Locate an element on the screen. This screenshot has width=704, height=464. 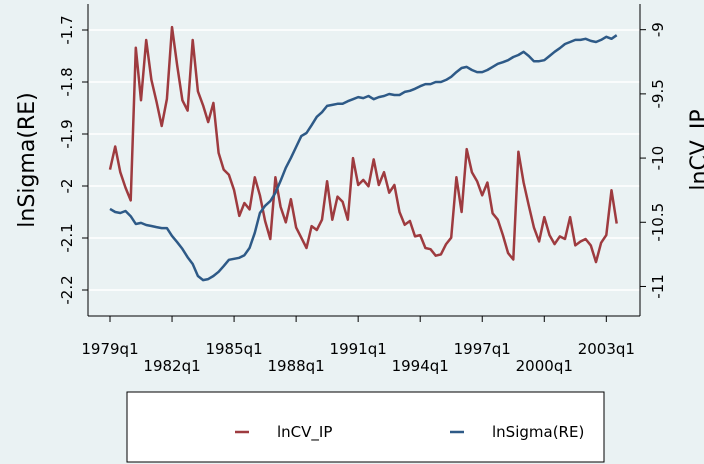
y-tick-label: -1.8 is located at coordinates (67, 81).